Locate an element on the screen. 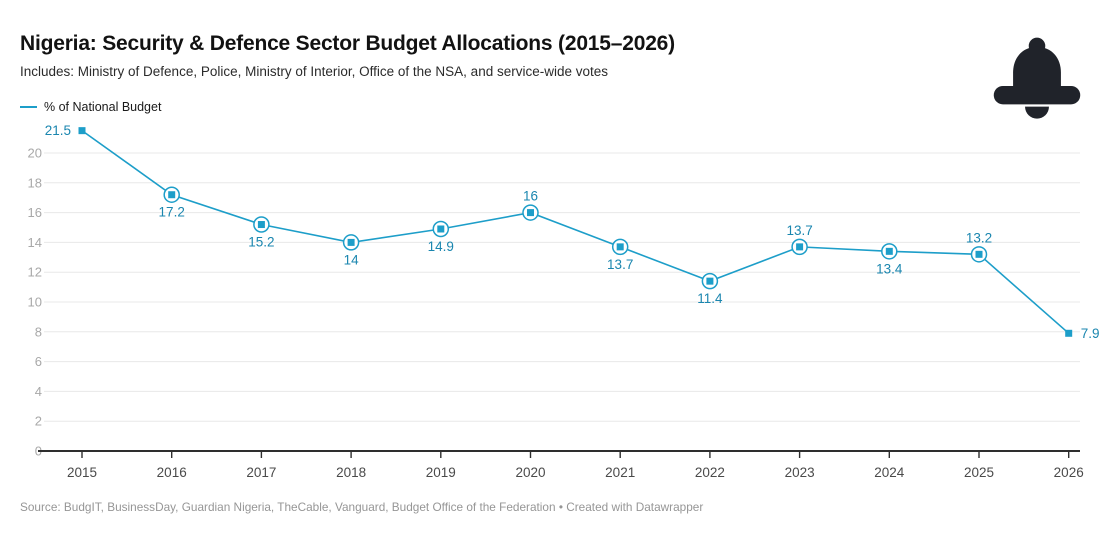 This screenshot has height=558, width=1108. legend-label: % of National Budget is located at coordinates (103, 107).